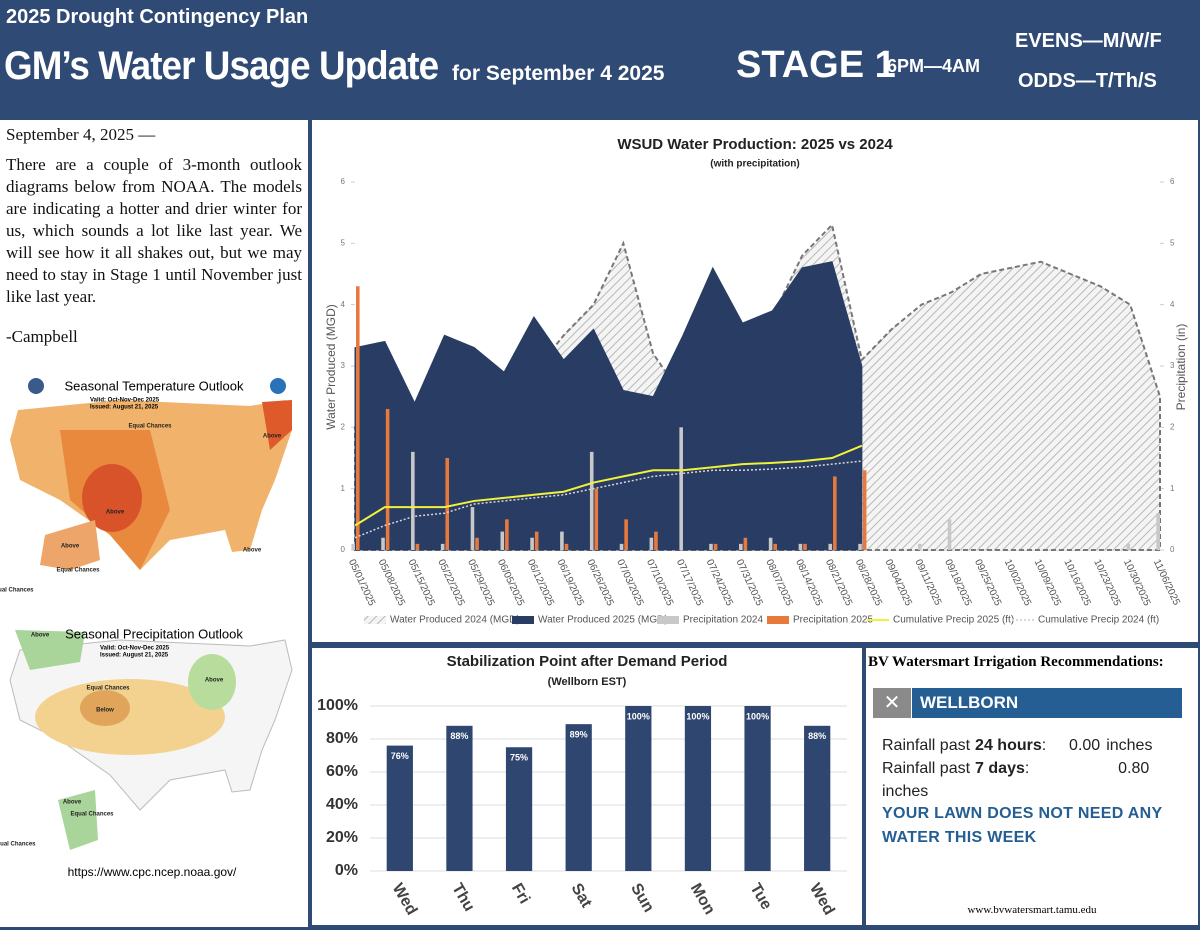  I want to click on ws-value: 0.80, so click(1134, 768).